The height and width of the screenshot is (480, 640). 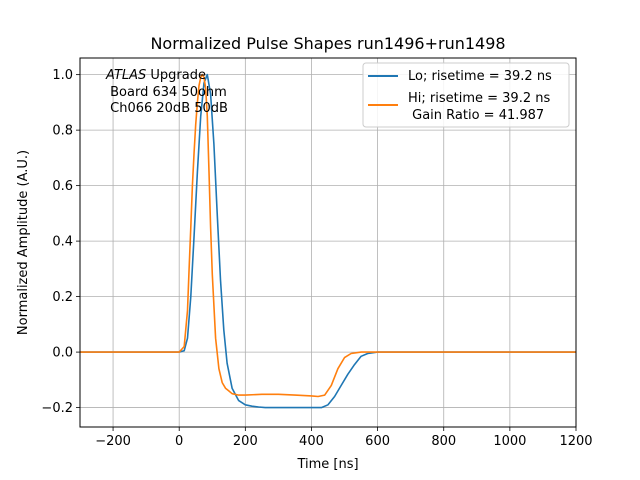 What do you see at coordinates (327, 43) in the screenshot?
I see `chart-title: Normalized Pulse Shapes run1496+run1498` at bounding box center [327, 43].